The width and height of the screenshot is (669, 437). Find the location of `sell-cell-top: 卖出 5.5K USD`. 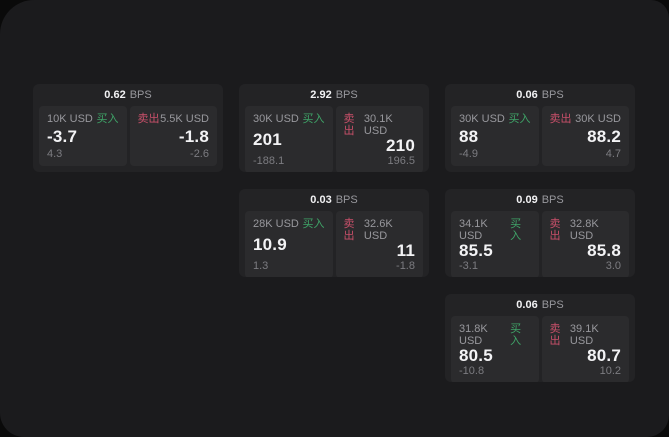

sell-cell-top: 卖出 5.5K USD is located at coordinates (174, 119).